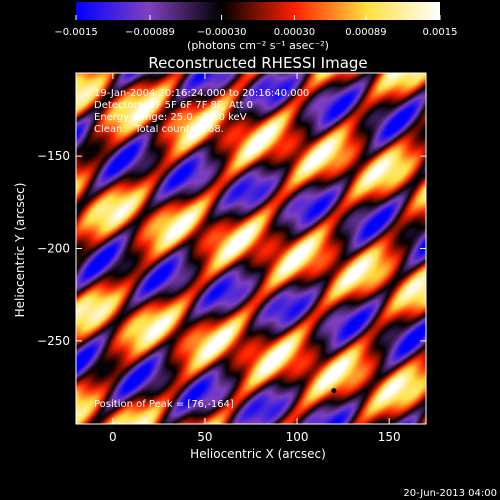 This screenshot has width=500, height=500. Describe the element at coordinates (53, 341) in the screenshot. I see `y-tick-label: −250` at that location.